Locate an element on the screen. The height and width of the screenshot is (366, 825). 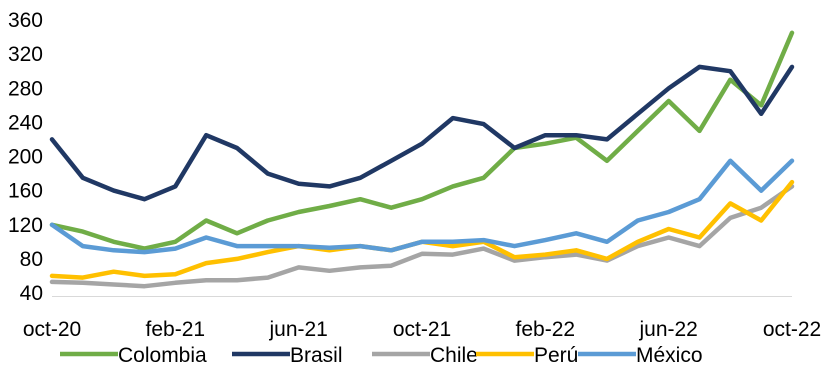
legend-label: Perú is located at coordinates (556, 355).